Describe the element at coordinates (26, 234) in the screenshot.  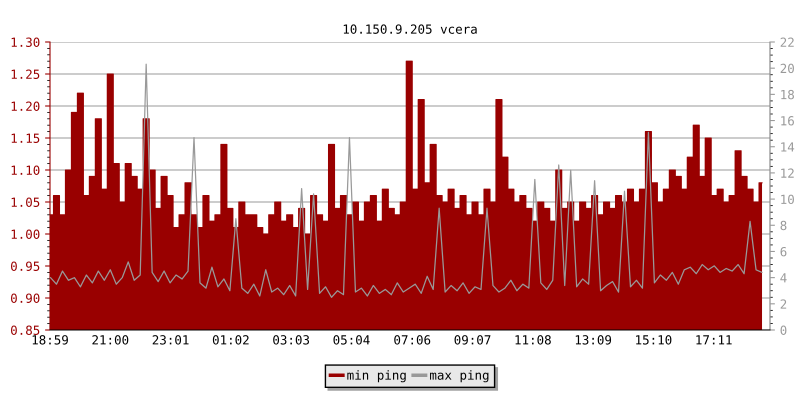
I see `y-tick-label: 1.00` at that location.